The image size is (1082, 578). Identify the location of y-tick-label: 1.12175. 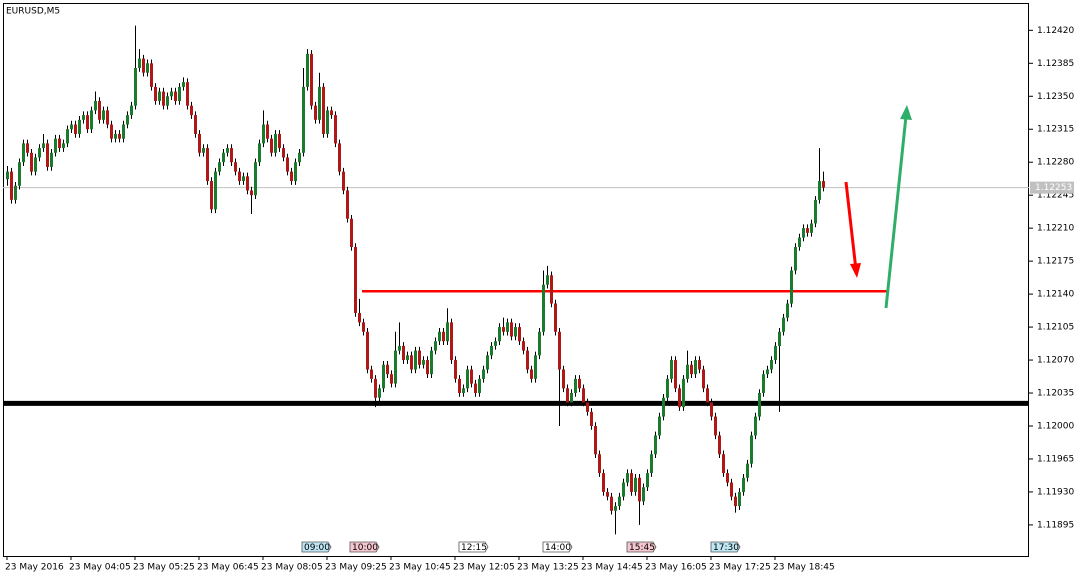
(1055, 262).